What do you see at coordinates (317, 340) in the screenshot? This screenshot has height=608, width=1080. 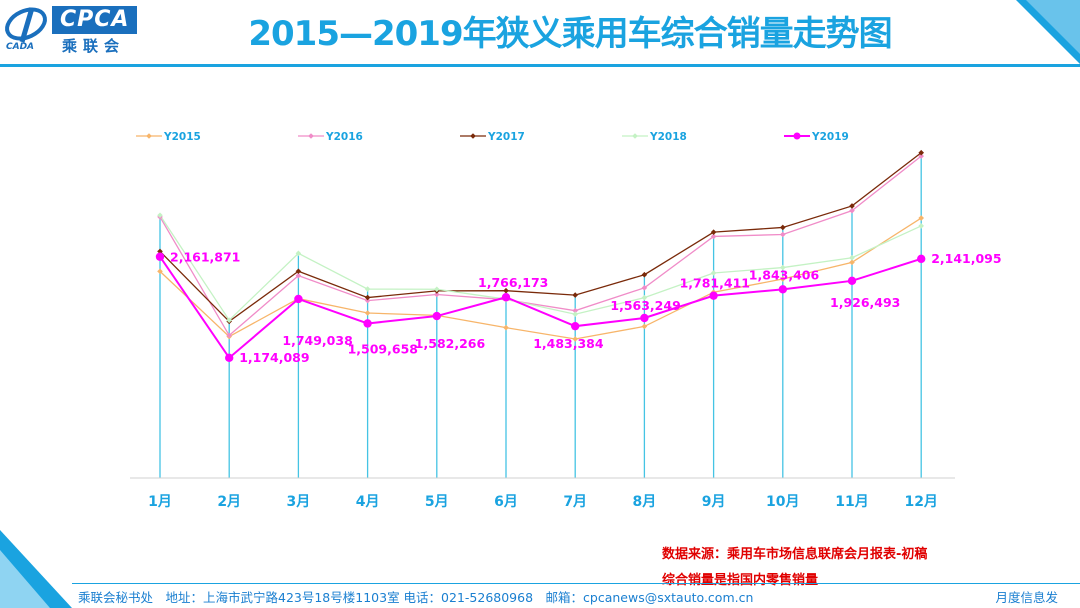 I see `data-label: 1,749,038` at bounding box center [317, 340].